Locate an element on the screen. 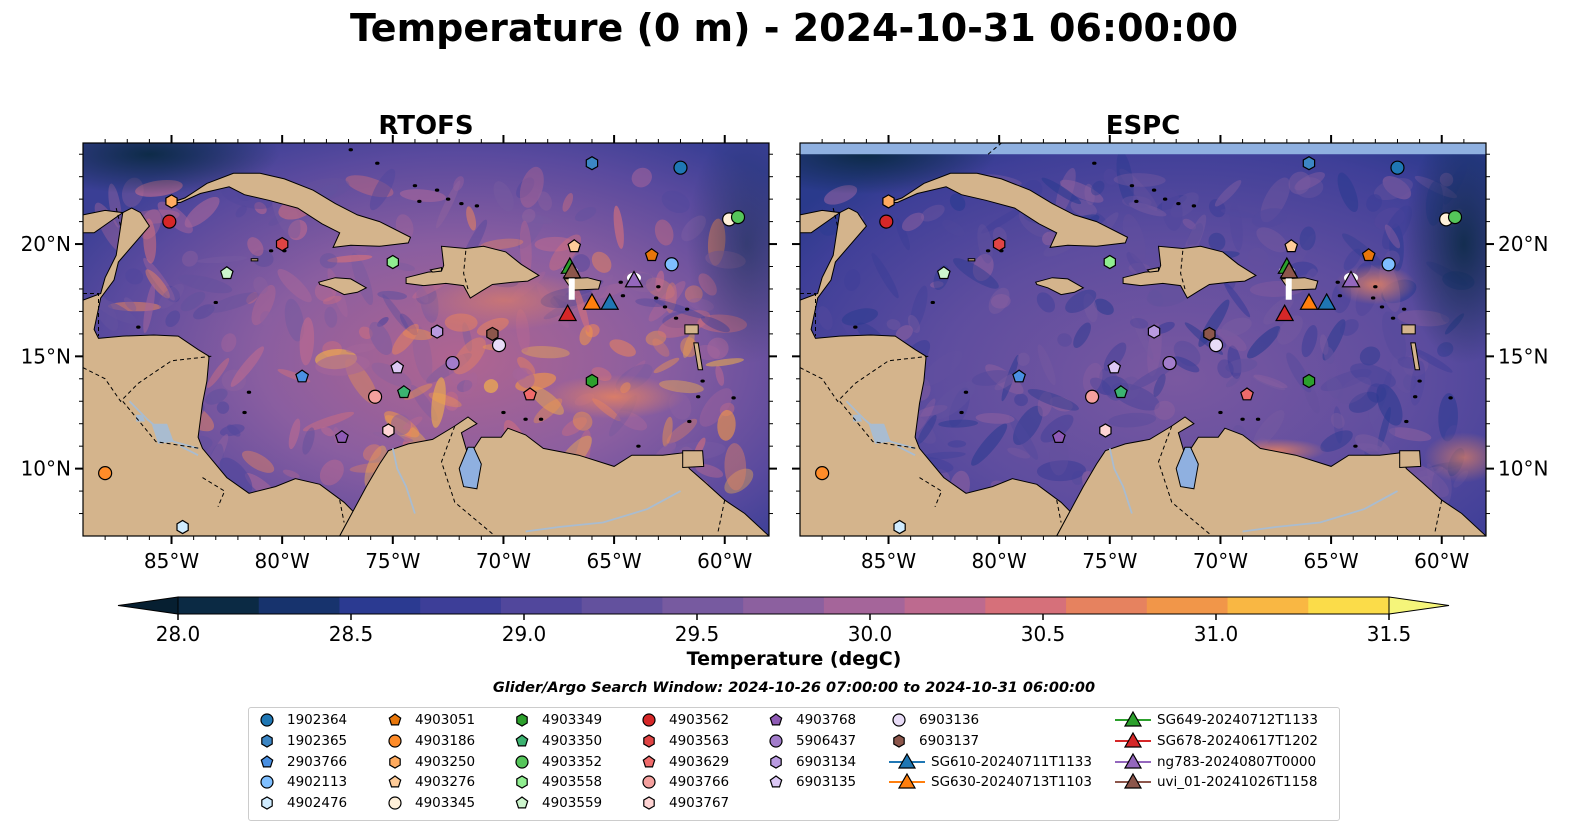 Image resolution: width=1588 pixels, height=829 pixels. land-dominica-martinique is located at coordinates (1415, 356).